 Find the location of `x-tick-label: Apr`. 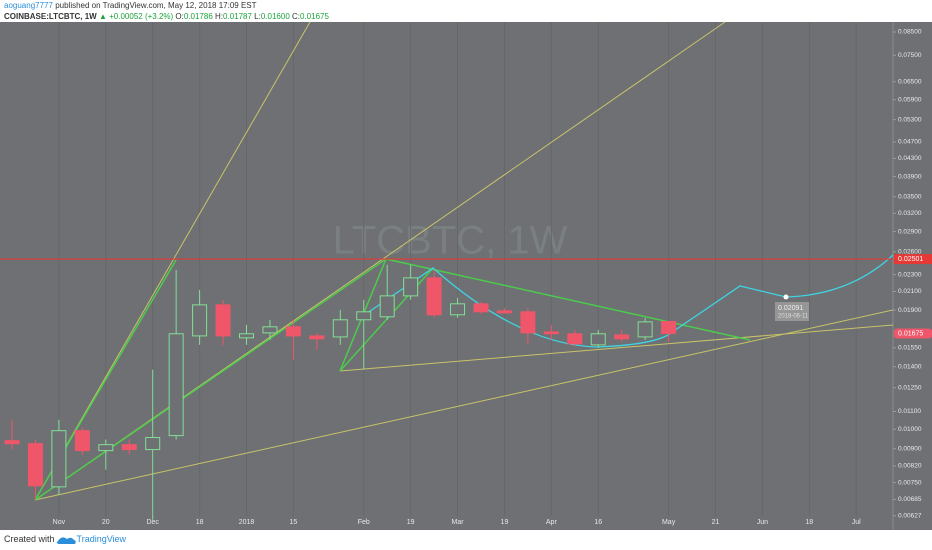

x-tick-label: Apr is located at coordinates (552, 522).